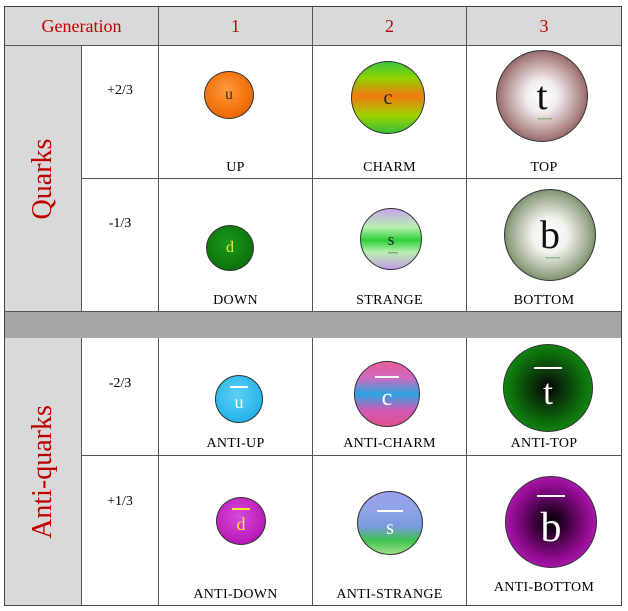  I want to click on particle-cell-antistrange: s ANTI-STRANGE, so click(390, 530).